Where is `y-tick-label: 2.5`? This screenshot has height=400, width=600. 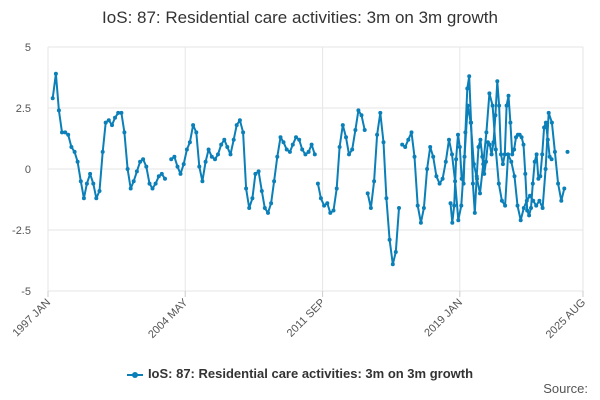
y-tick-label: 2.5 is located at coordinates (23, 109).